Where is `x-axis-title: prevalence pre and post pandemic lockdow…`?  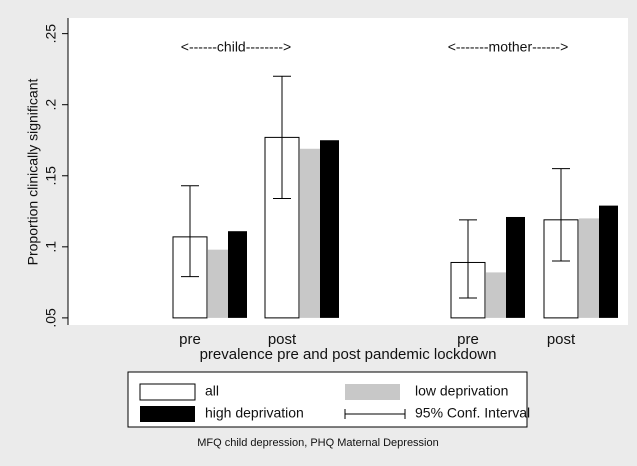
x-axis-title: prevalence pre and post pandemic lockdow… is located at coordinates (348, 354).